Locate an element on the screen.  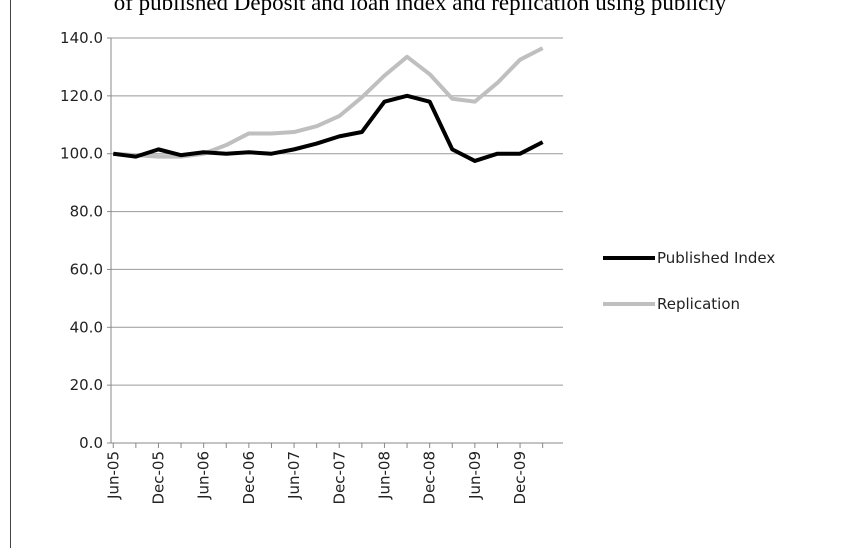
x-tick-label: Dec-07 is located at coordinates (339, 478).